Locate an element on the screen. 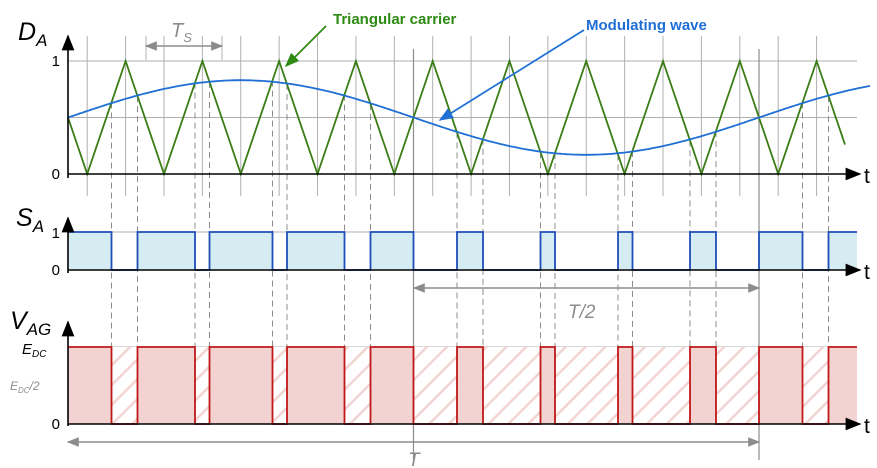 This screenshot has width=877, height=468. sa-tick-0: 0 is located at coordinates (56, 270).